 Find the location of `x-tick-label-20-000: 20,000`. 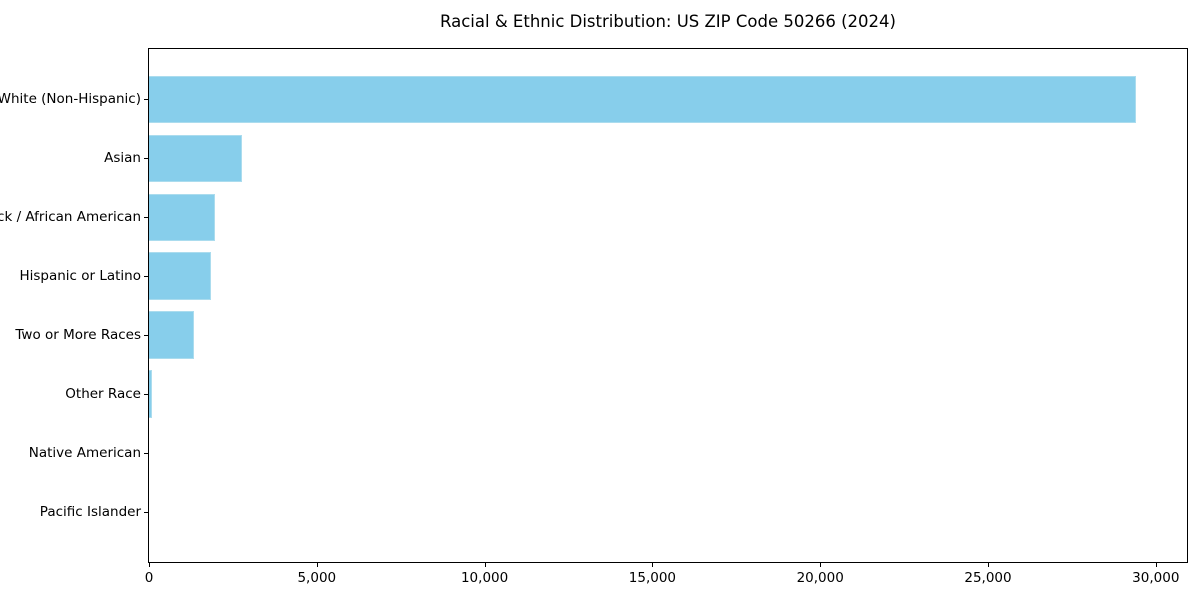

x-tick-label-20-000: 20,000 is located at coordinates (820, 578).